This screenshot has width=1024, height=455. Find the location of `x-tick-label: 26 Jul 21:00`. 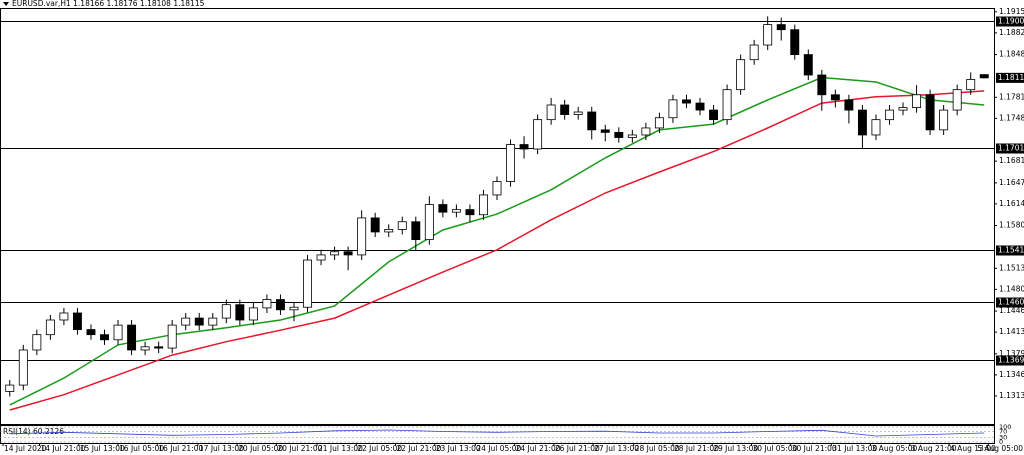

x-tick-label: 26 Jul 21:00 is located at coordinates (577, 448).